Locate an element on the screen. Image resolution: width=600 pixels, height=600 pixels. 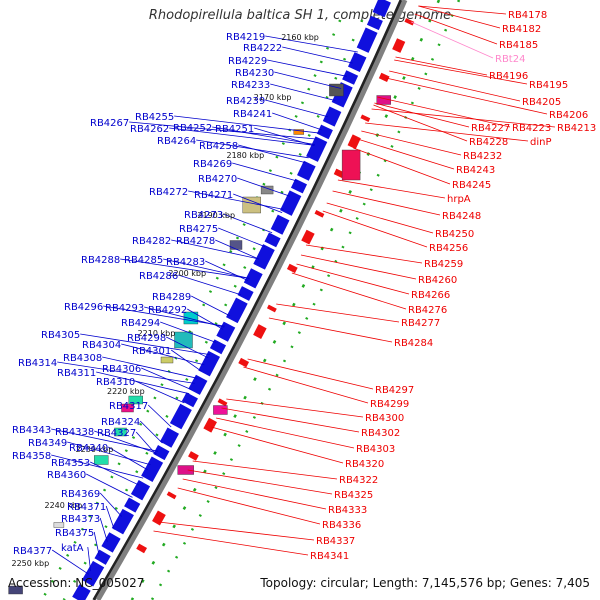
scale-label: 2250 kbp is located at coordinates (31, 563).